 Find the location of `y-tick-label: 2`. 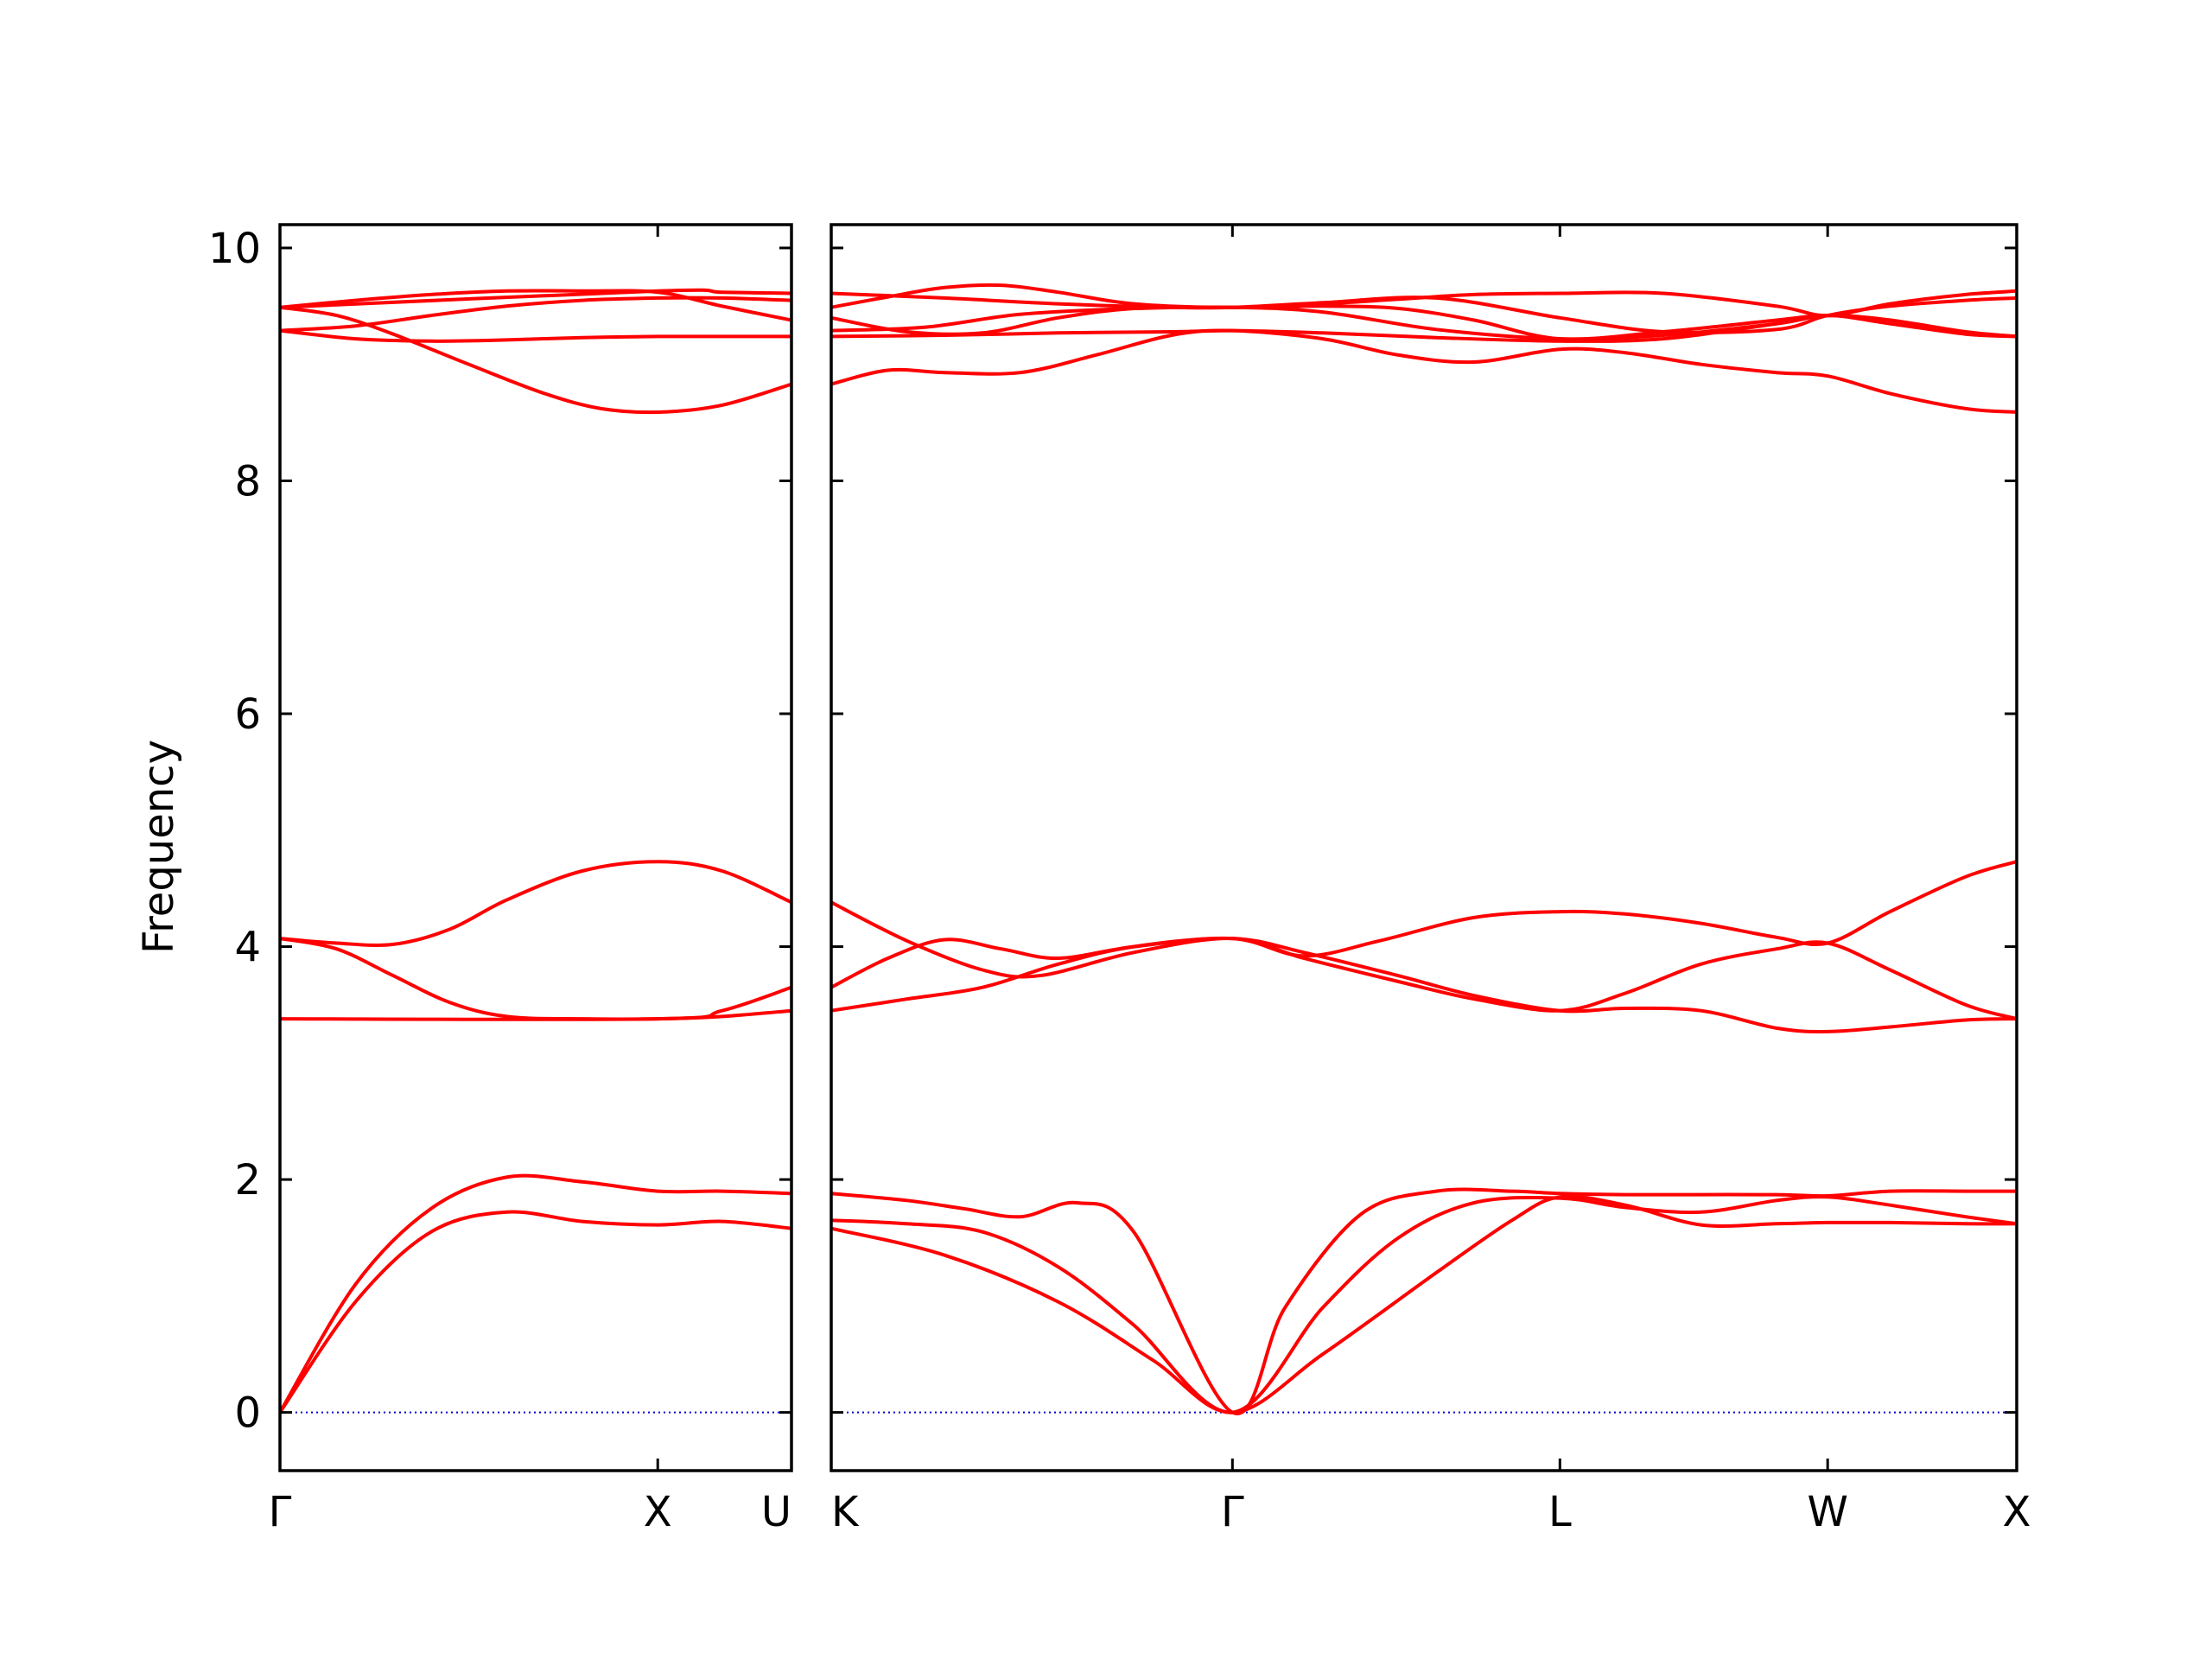

y-tick-label: 2 is located at coordinates (247, 1180).